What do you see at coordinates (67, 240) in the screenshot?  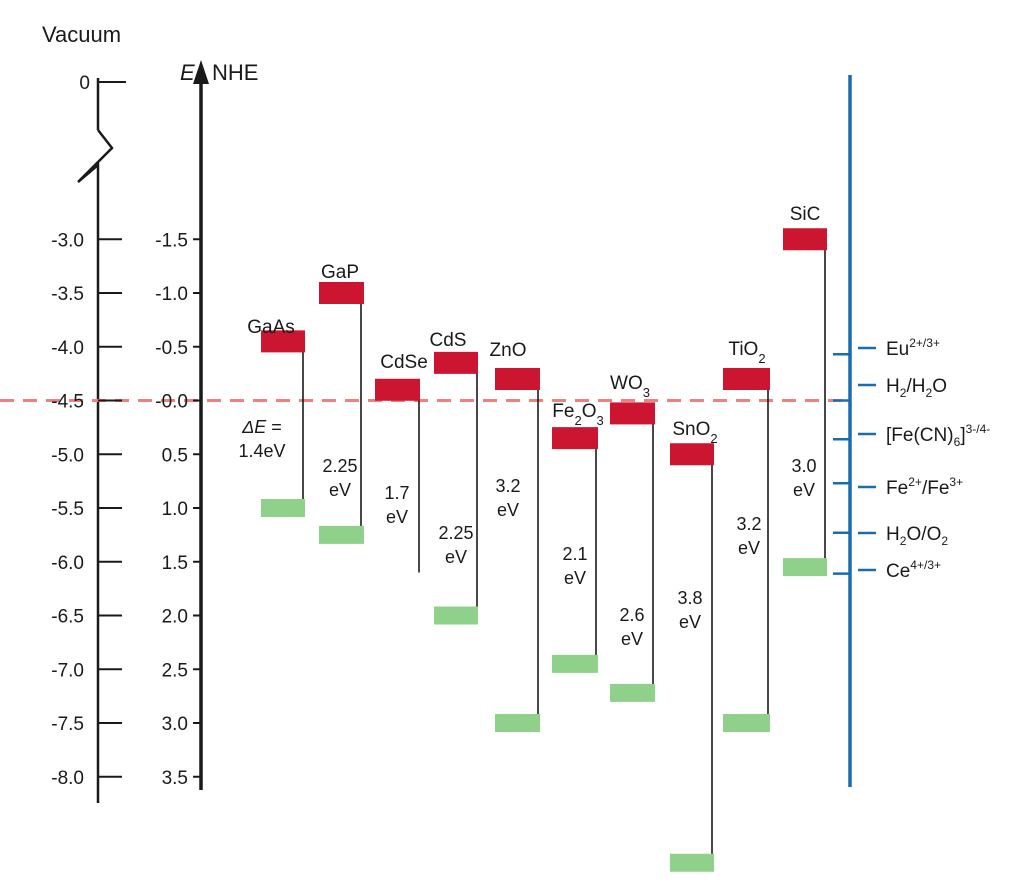 I see `vacuum-tick-label: -3.0` at bounding box center [67, 240].